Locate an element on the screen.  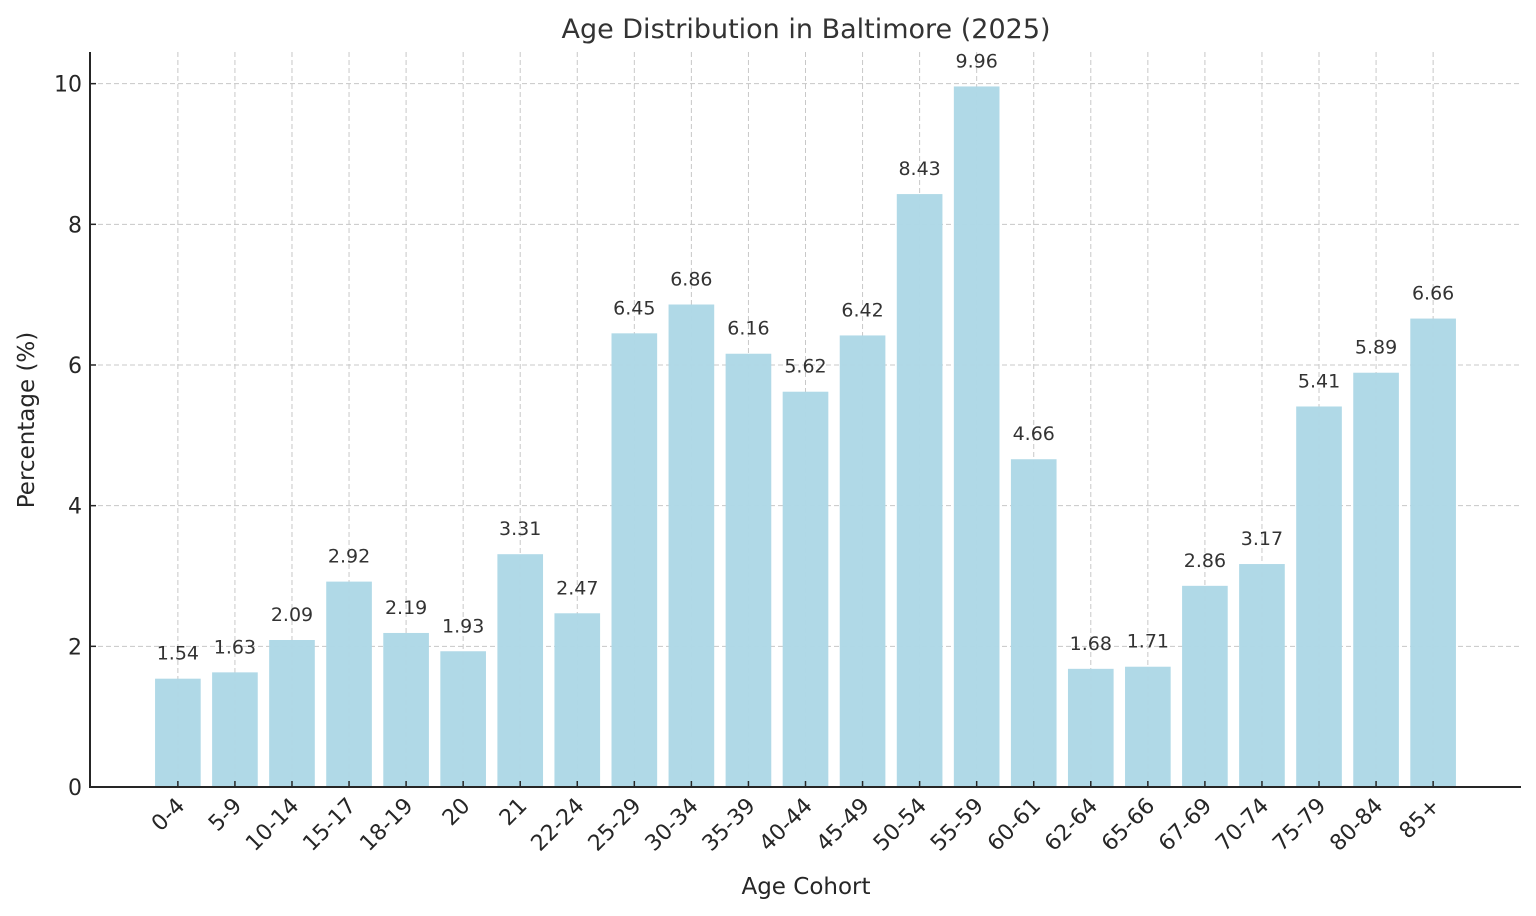
chart-title: Age Distribution in Baltimore (2025) is located at coordinates (805, 29).